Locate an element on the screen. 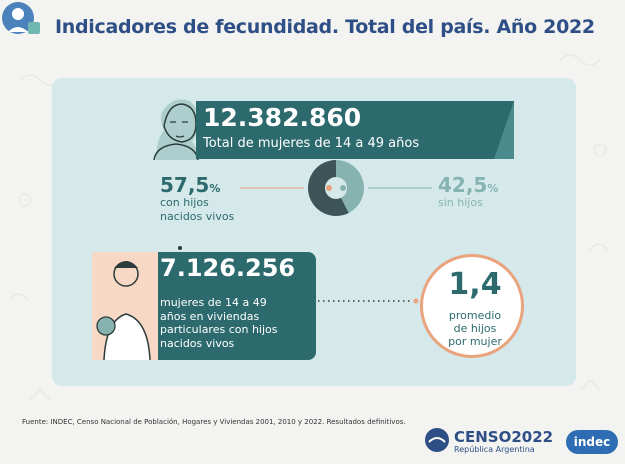 This screenshot has height=464, width=625. average-children-value: 1,4 is located at coordinates (475, 284).